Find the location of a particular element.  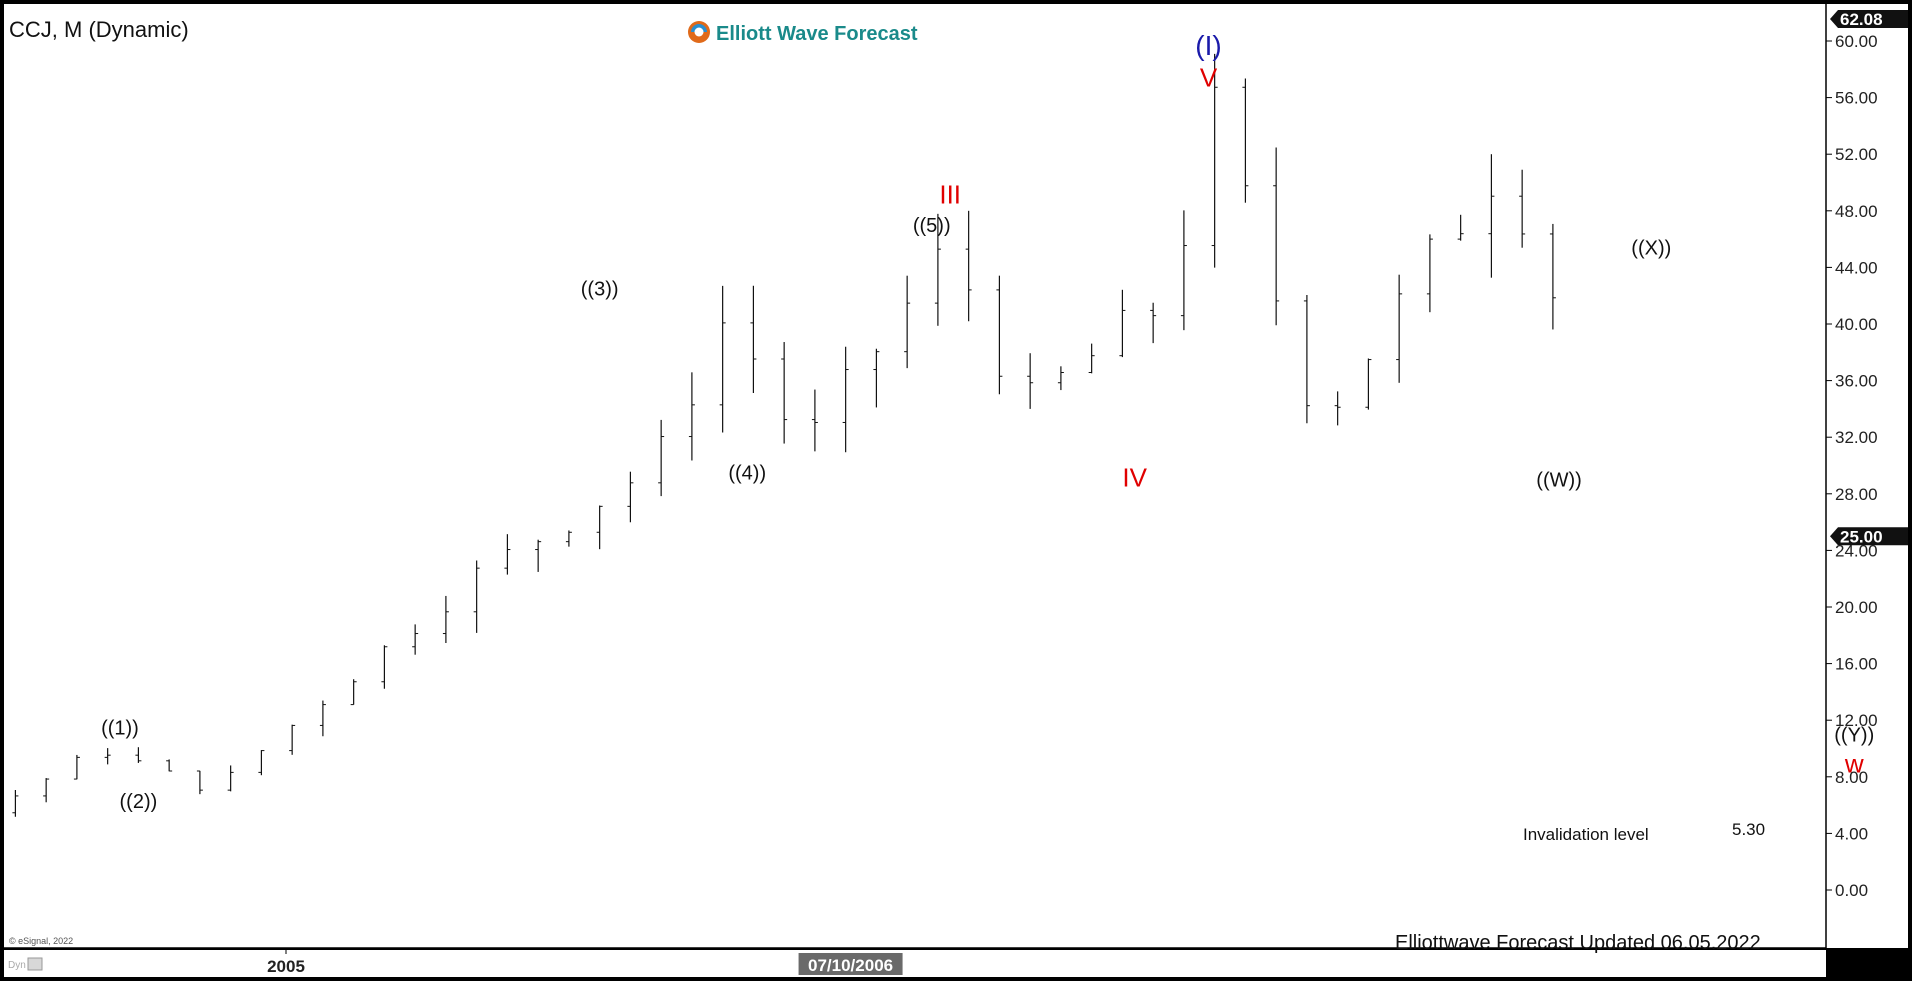

price-tick-label: 52.00 is located at coordinates (1856, 154).